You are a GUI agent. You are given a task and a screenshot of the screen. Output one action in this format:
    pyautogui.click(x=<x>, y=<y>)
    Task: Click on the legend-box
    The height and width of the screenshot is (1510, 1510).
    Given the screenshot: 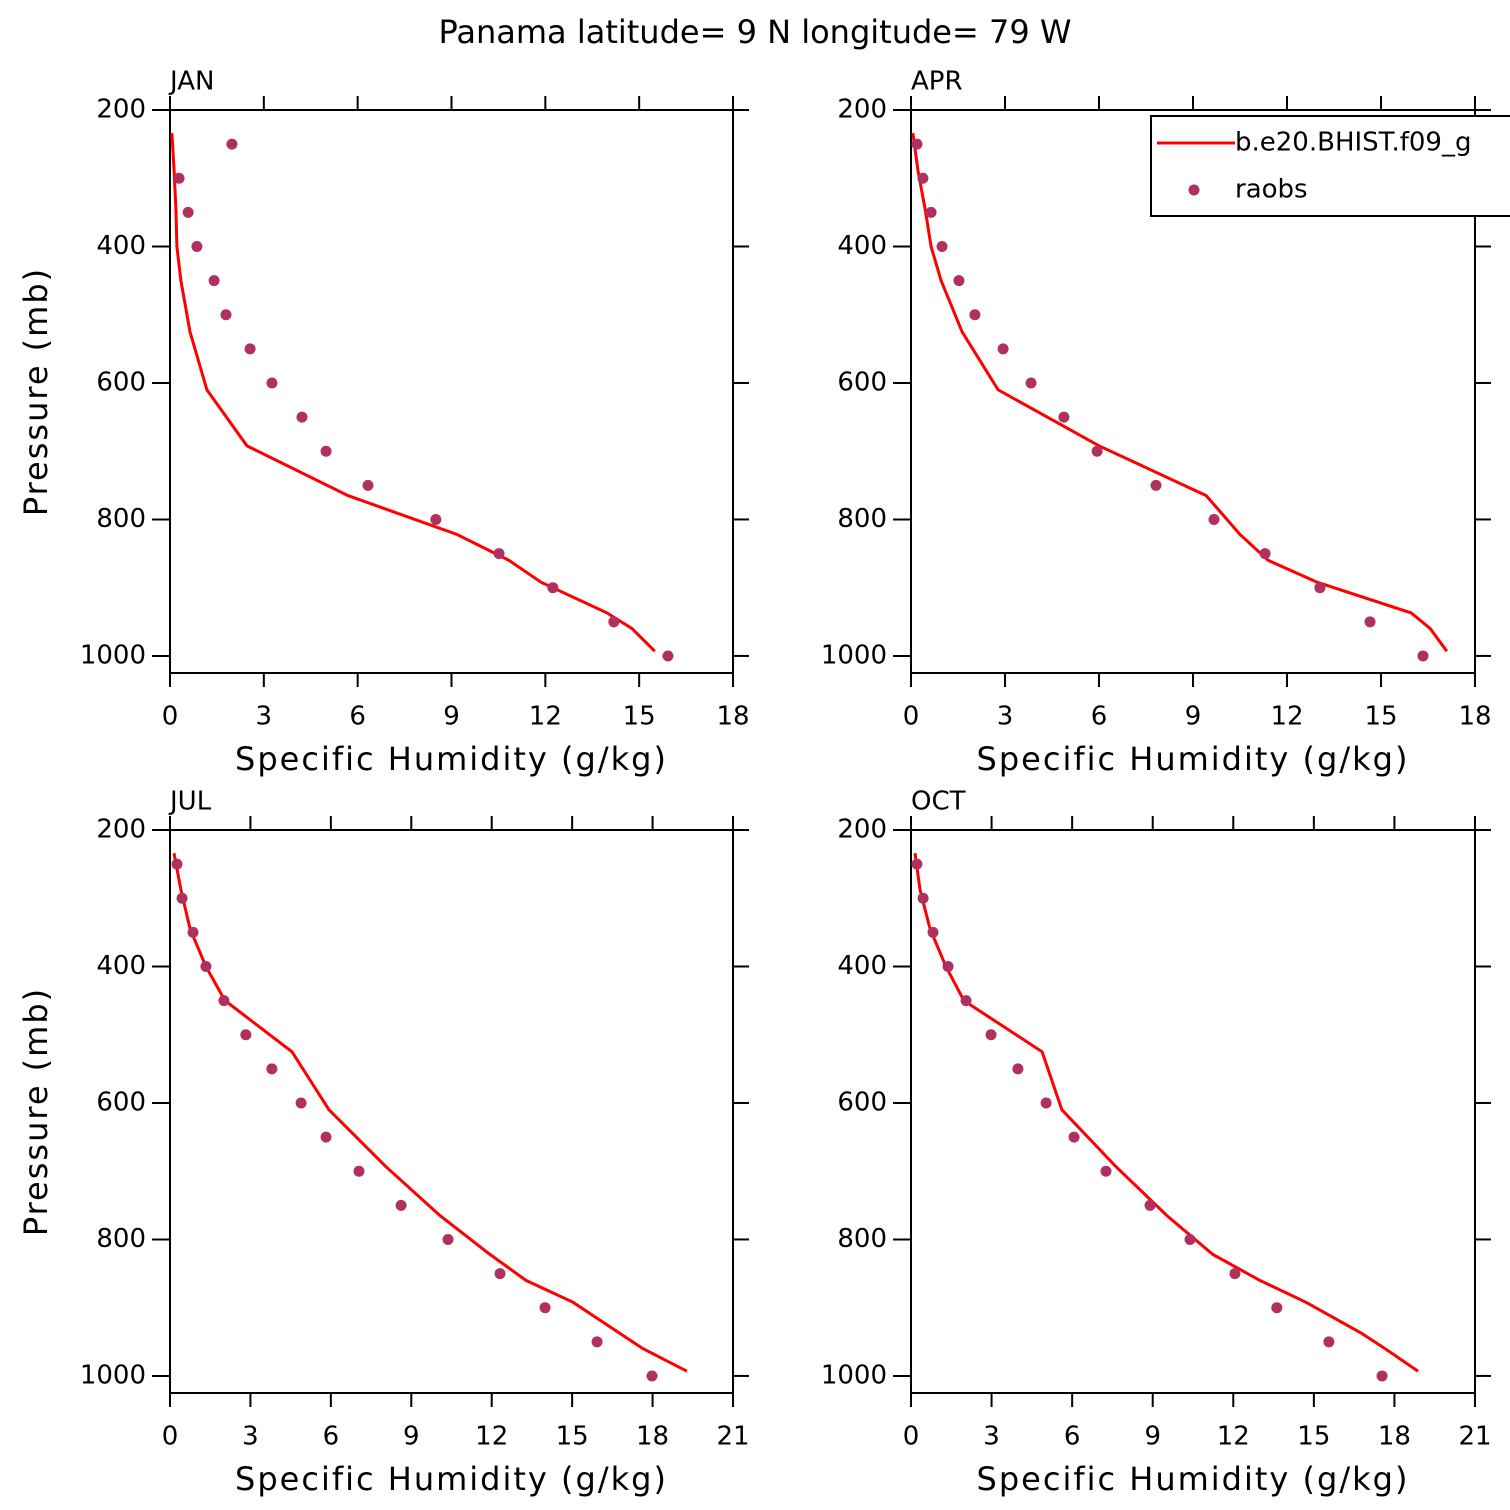 What is the action you would take?
    pyautogui.click(x=1330, y=166)
    